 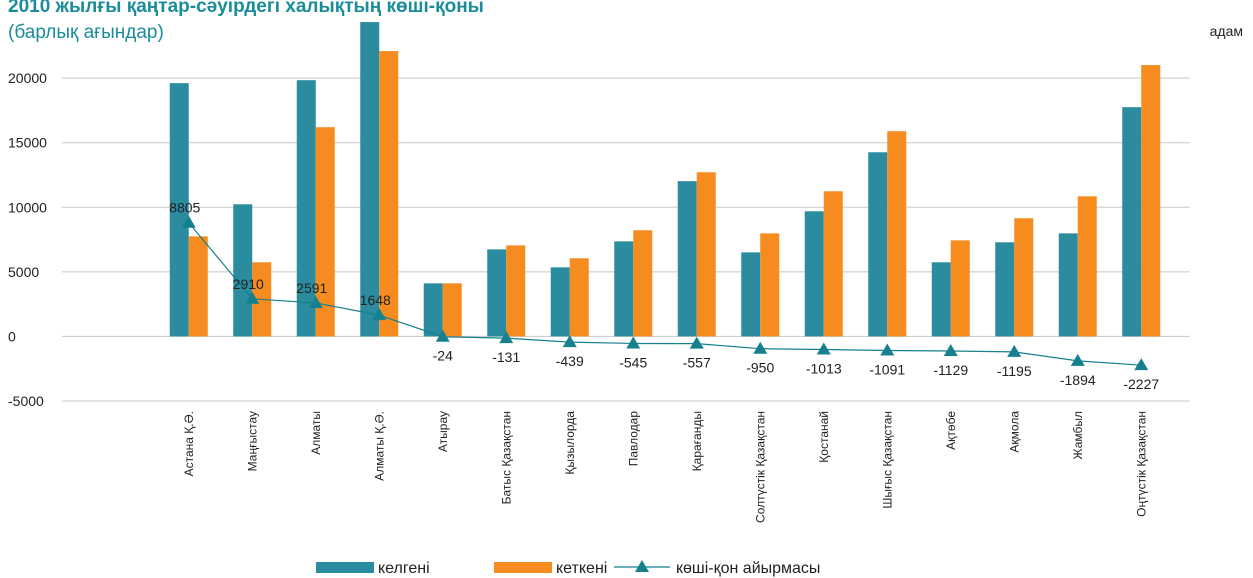 What do you see at coordinates (248, 284) in the screenshot?
I see `data-label: 2910` at bounding box center [248, 284].